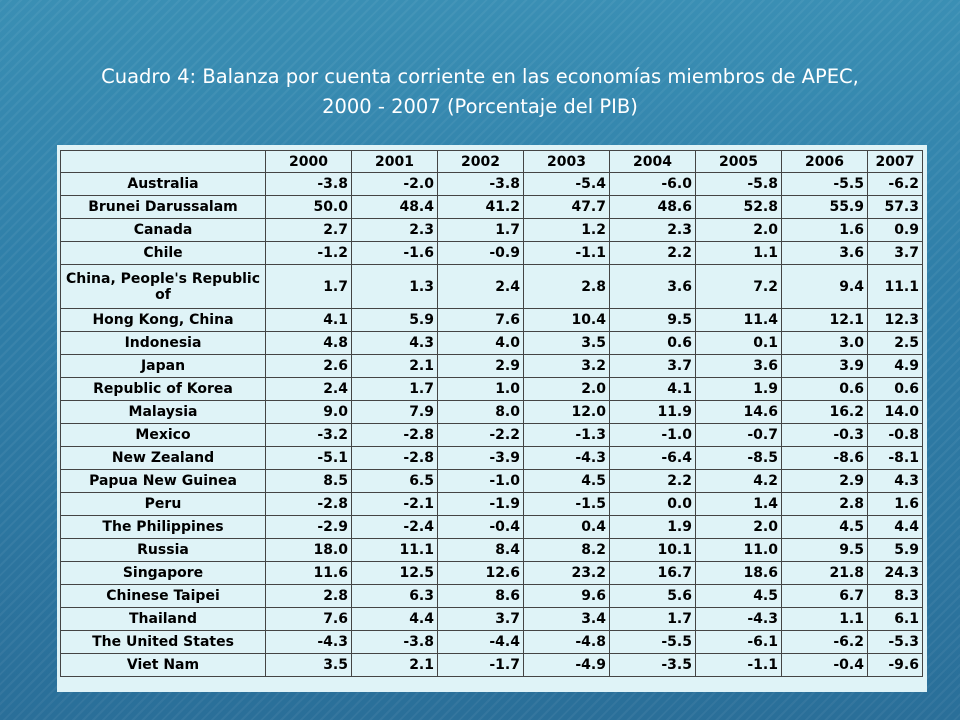  I want to click on country-cell: Indonesia, so click(163, 343).